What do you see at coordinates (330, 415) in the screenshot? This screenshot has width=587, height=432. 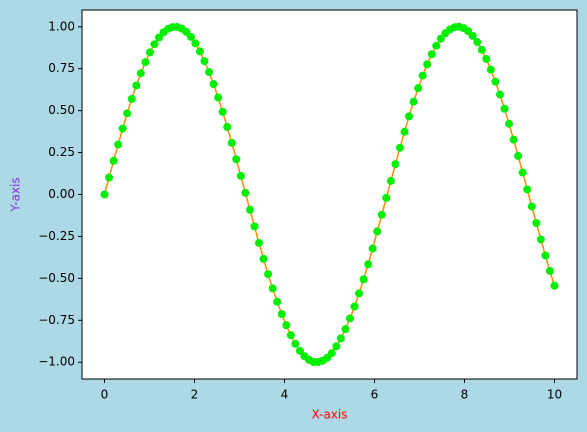 I see `x-axis-label: X-axis` at bounding box center [330, 415].